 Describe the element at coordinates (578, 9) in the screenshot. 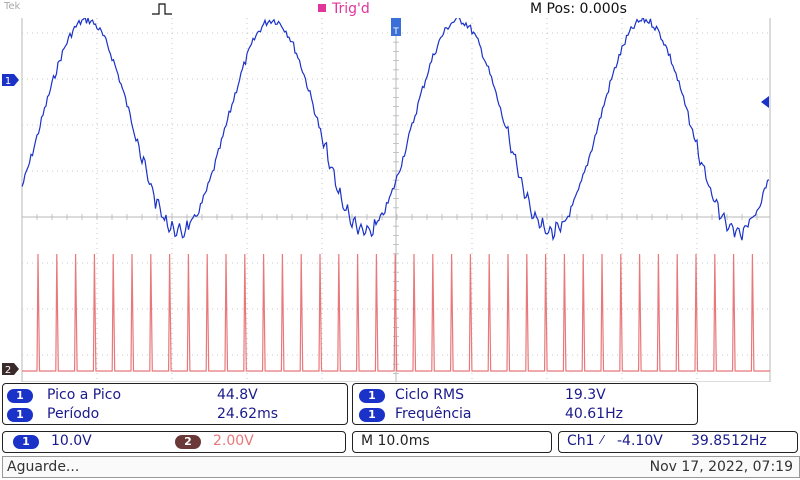

I see `horizontal-position: M Pos: 0.000s` at that location.